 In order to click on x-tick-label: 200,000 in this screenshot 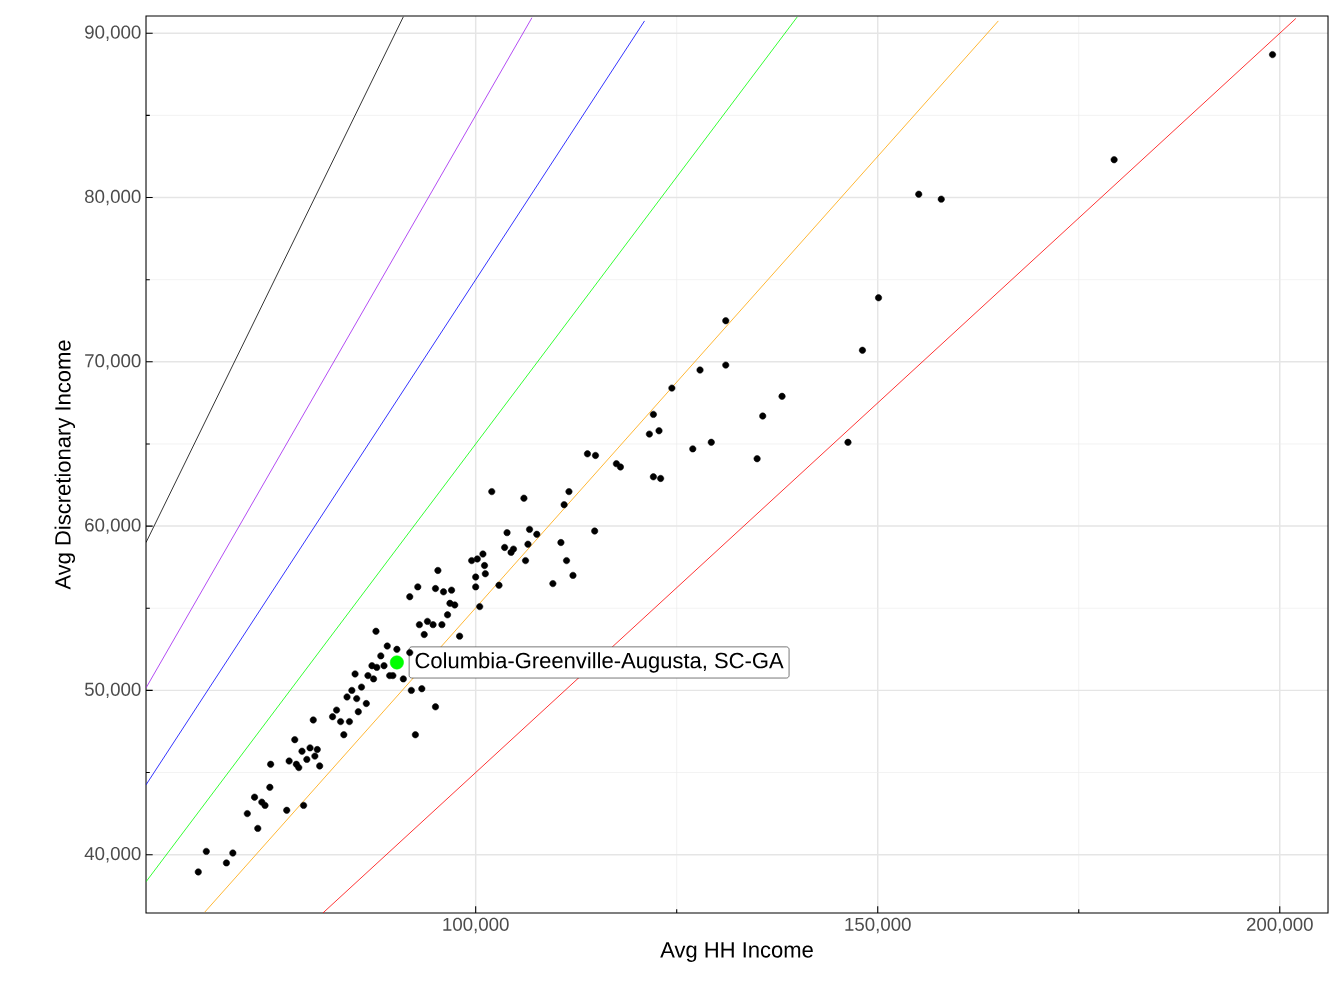, I will do `click(1279, 925)`.